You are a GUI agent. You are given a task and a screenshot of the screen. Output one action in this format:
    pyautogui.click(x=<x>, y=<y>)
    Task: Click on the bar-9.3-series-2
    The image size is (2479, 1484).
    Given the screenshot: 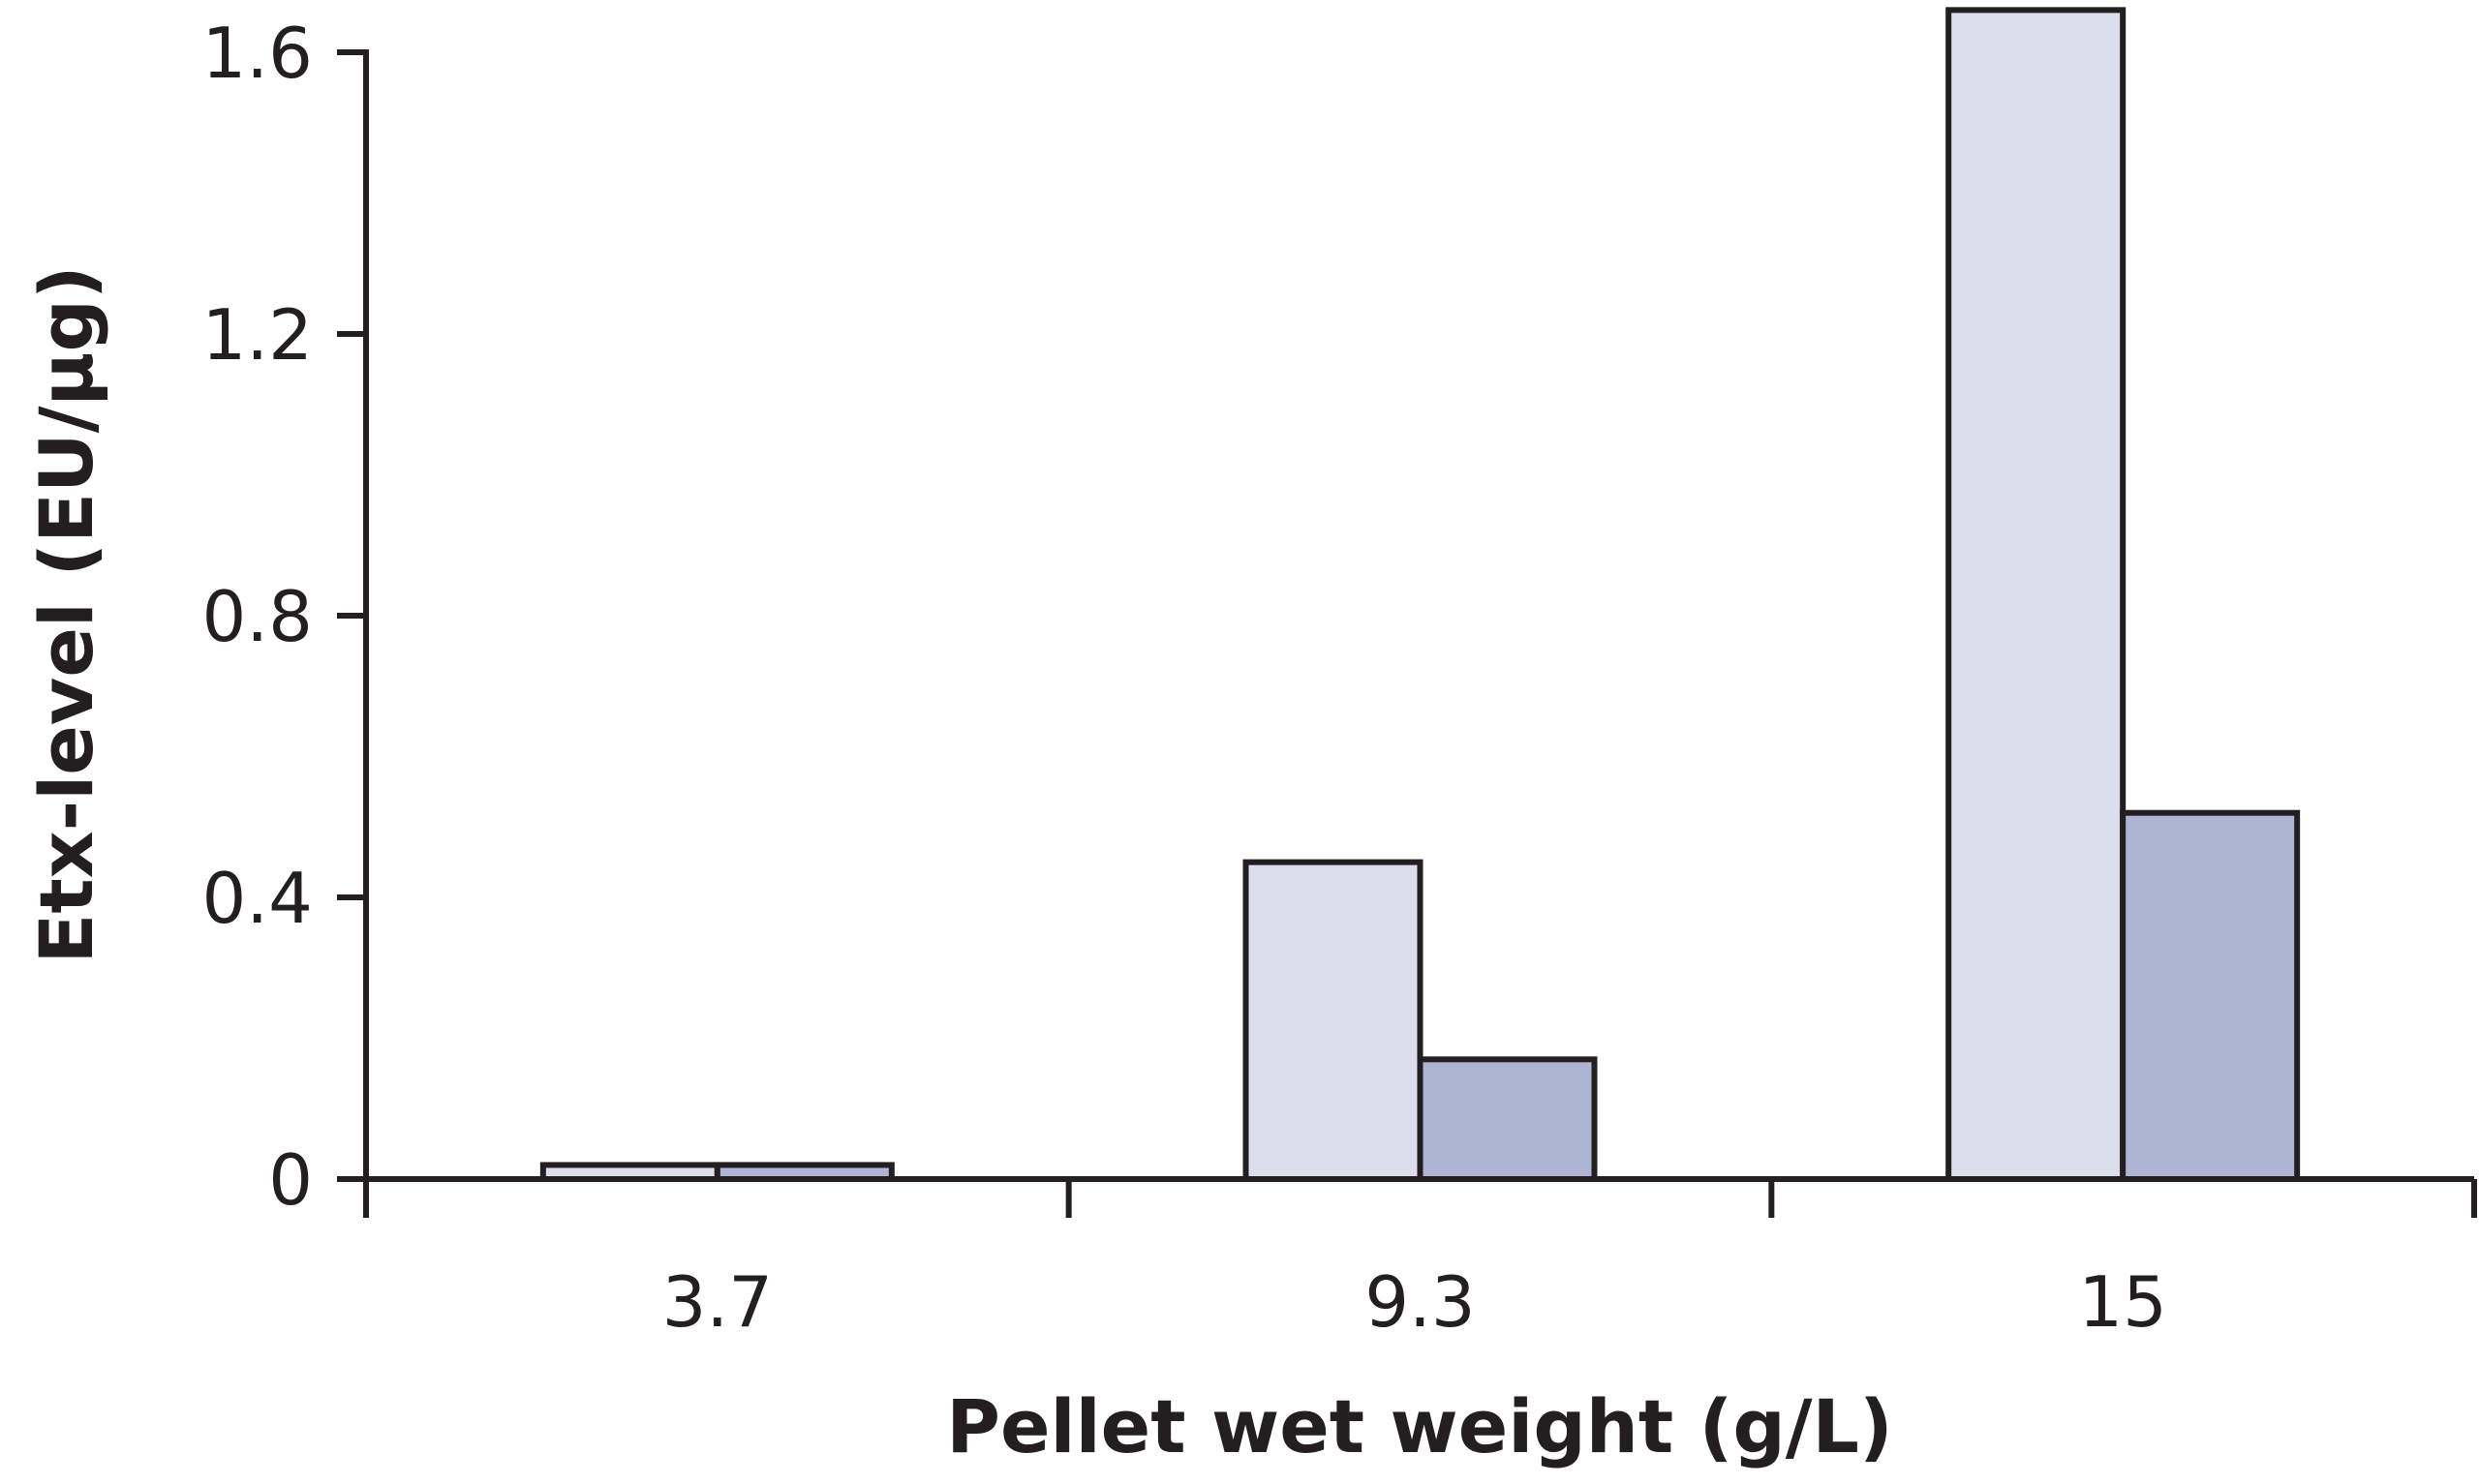 What is the action you would take?
    pyautogui.click(x=1507, y=1119)
    